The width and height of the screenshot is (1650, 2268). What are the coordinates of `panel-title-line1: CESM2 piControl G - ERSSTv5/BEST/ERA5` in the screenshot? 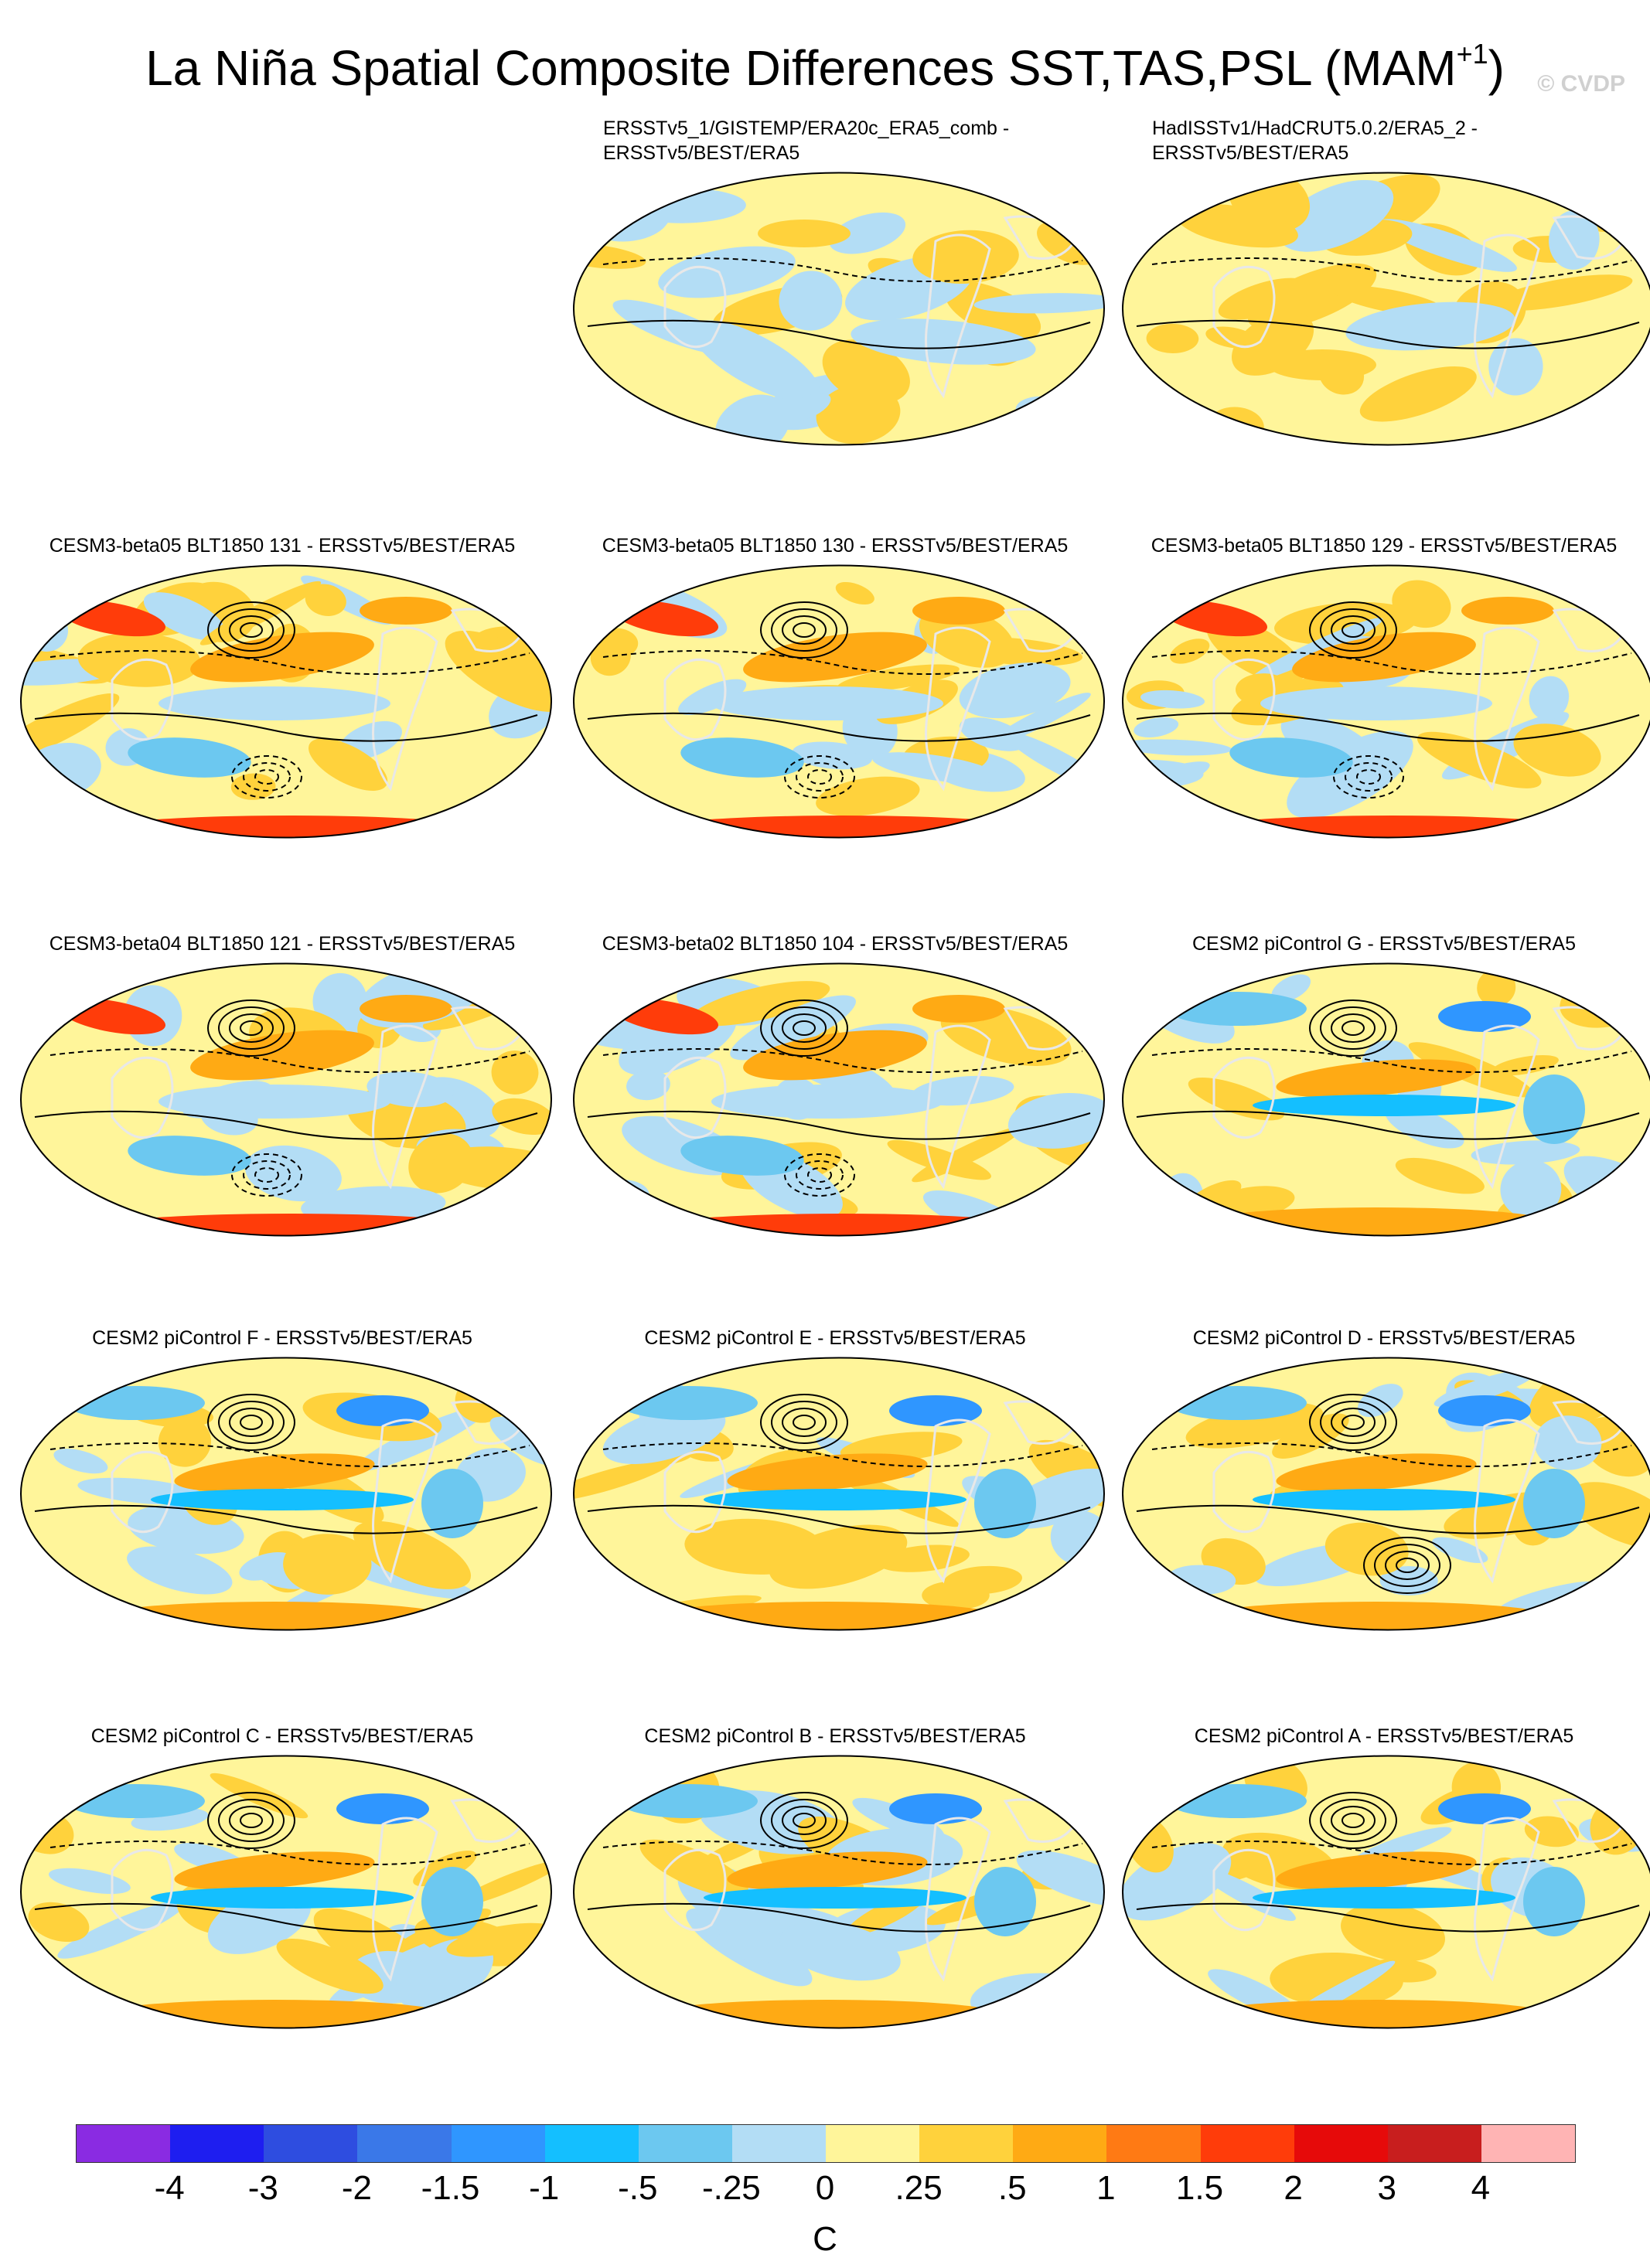 It's located at (1384, 944).